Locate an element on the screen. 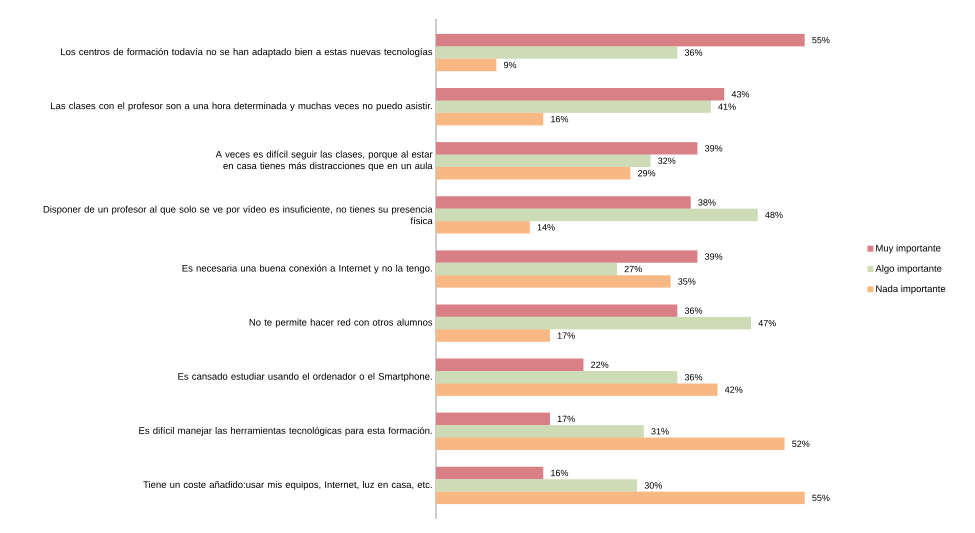 The image size is (975, 533). y-tick-label: A veces es difícil seguir las clases, porque al estar en casa tienes más distracciones que en un aula is located at coordinates (324, 161).